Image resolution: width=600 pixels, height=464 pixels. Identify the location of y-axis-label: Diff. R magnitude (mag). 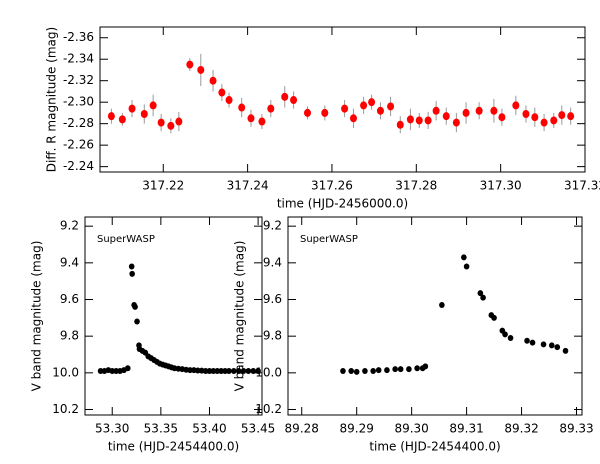
(52, 99).